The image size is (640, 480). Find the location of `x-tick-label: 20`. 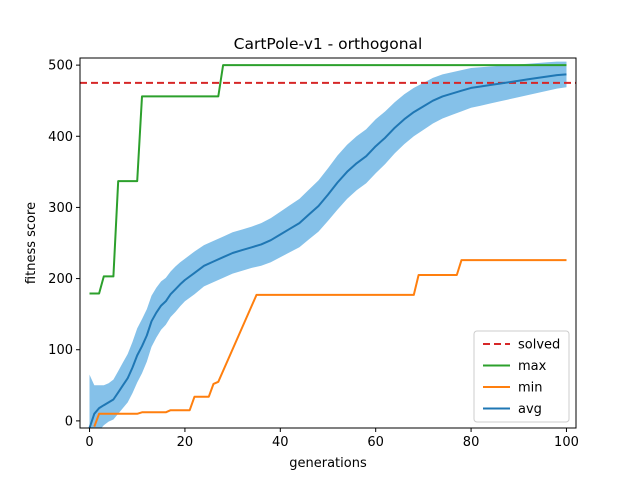

x-tick-label: 20 is located at coordinates (185, 442).